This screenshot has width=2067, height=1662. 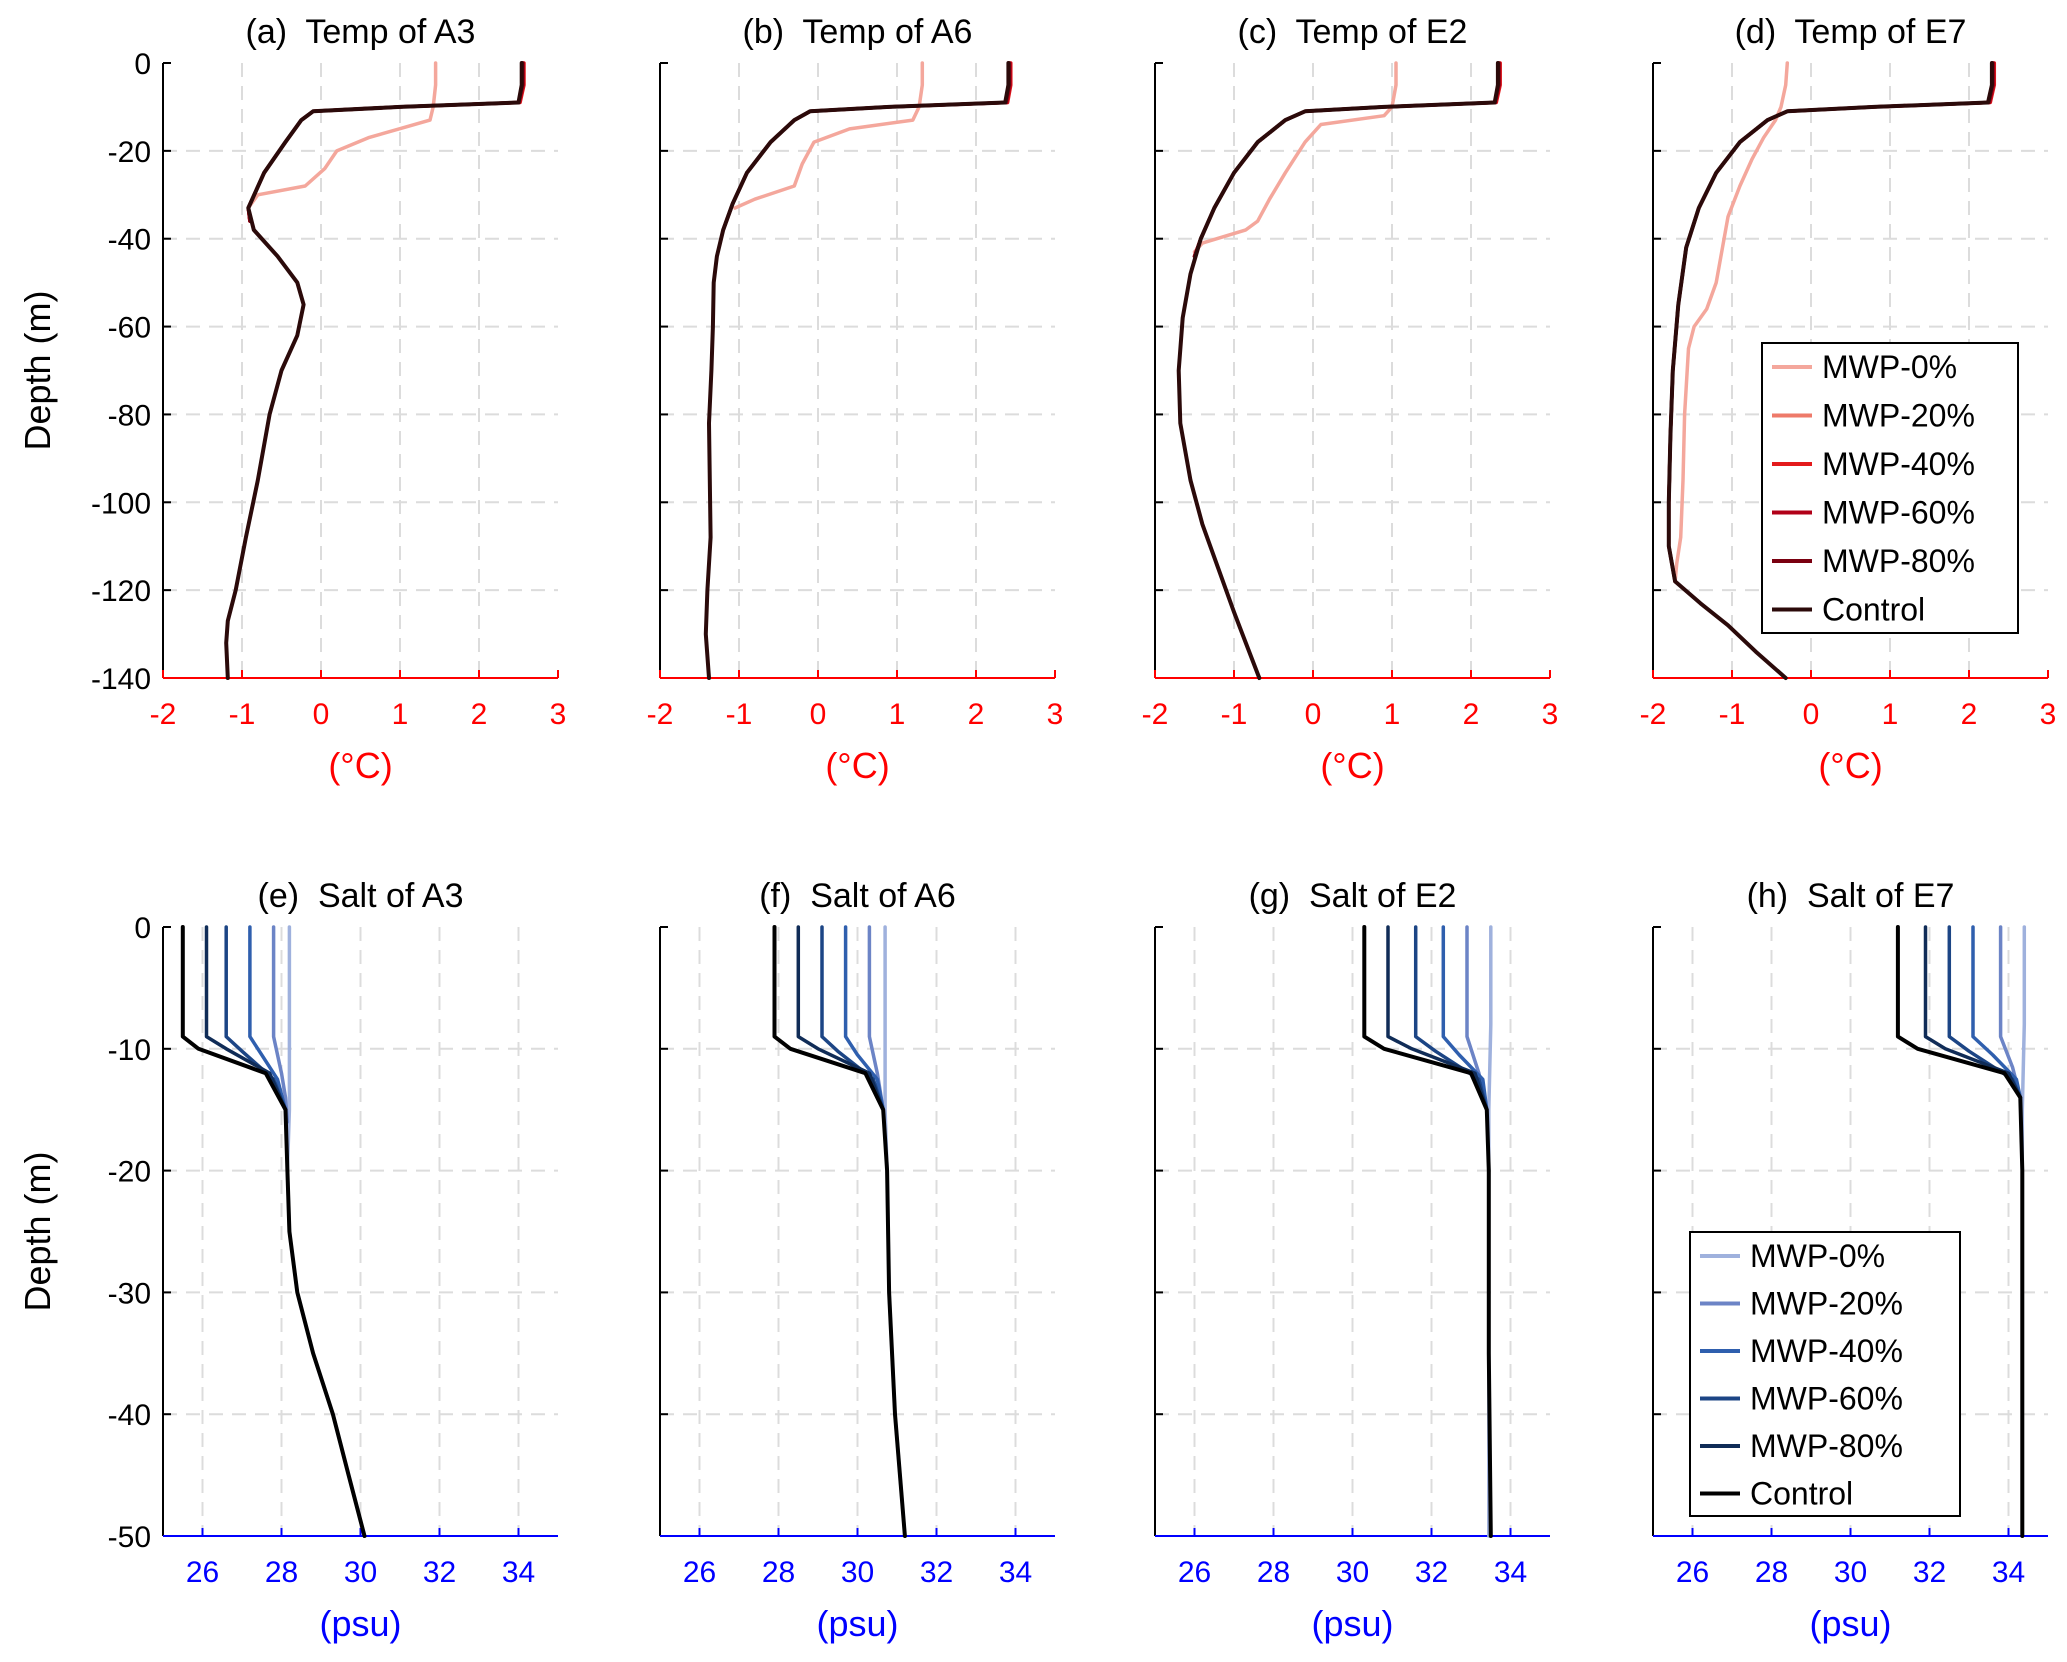 I want to click on panel-f: 26 28 30 32 34 (psu) (f) Salt of A6, so click(x=857, y=1260).